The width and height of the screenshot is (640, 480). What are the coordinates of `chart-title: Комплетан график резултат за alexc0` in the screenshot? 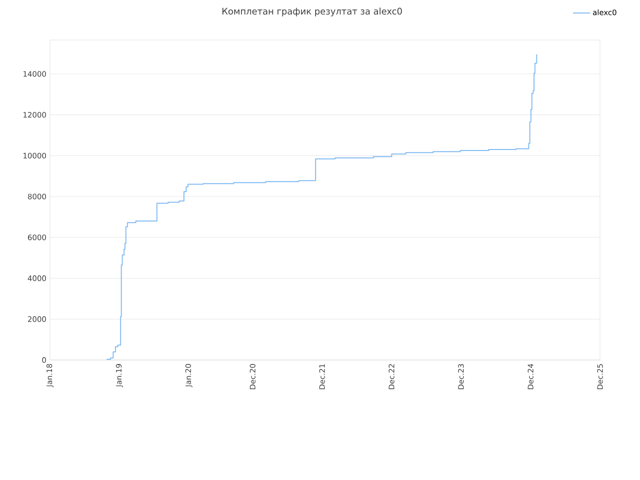 It's located at (312, 12).